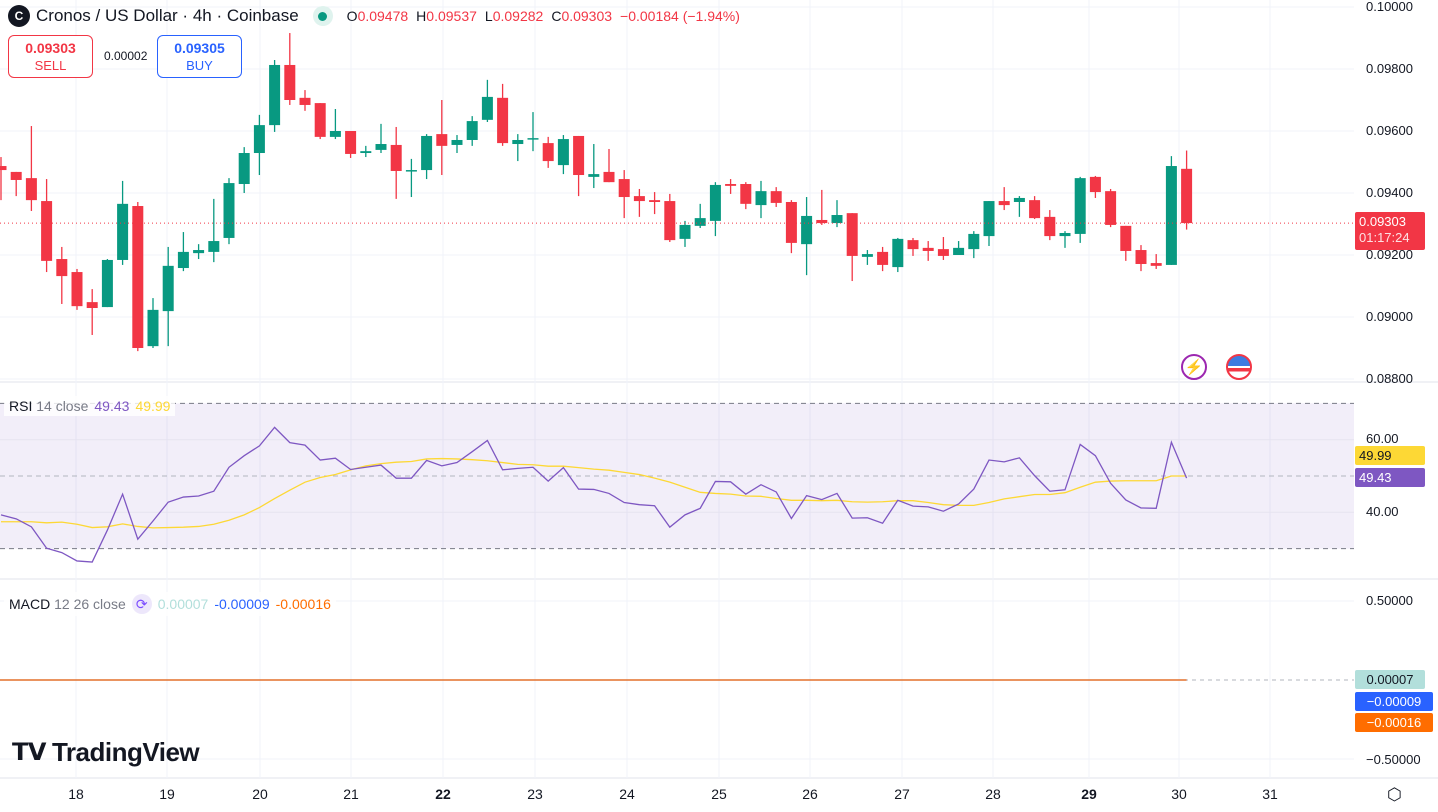 Image resolution: width=1438 pixels, height=812 pixels. What do you see at coordinates (383, 16) in the screenshot?
I see `open-value: 0.09478` at bounding box center [383, 16].